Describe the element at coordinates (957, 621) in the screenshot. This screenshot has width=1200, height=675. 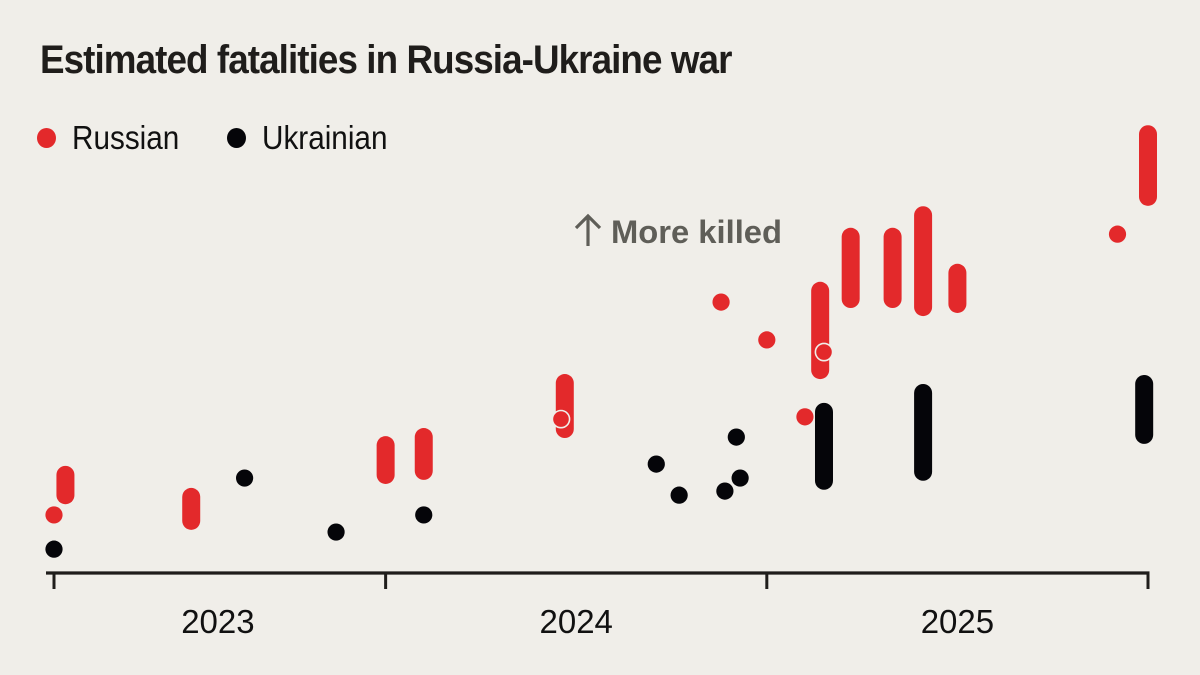
I see `x-tick-label: 2025` at that location.